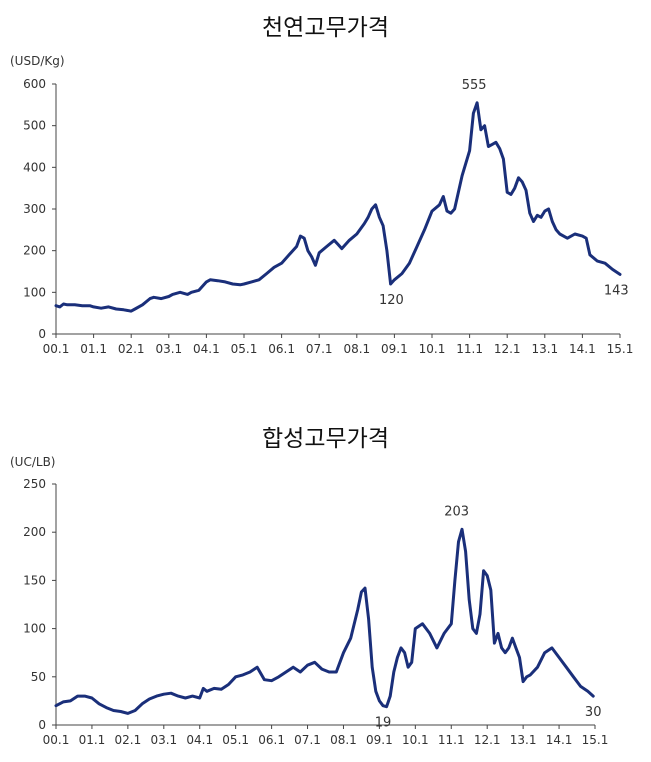 This screenshot has height=762, width=651. Describe the element at coordinates (56, 740) in the screenshot. I see `x-tick-label-synthetic: 00.1` at that location.